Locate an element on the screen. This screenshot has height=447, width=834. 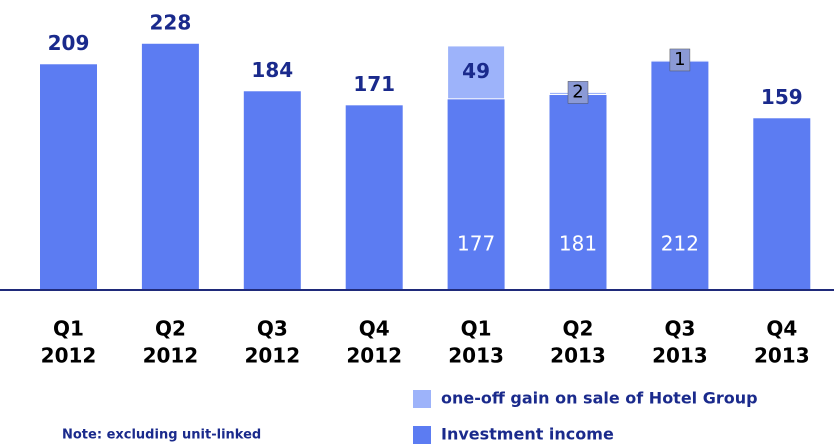
data-label: 209 is located at coordinates (69, 43).